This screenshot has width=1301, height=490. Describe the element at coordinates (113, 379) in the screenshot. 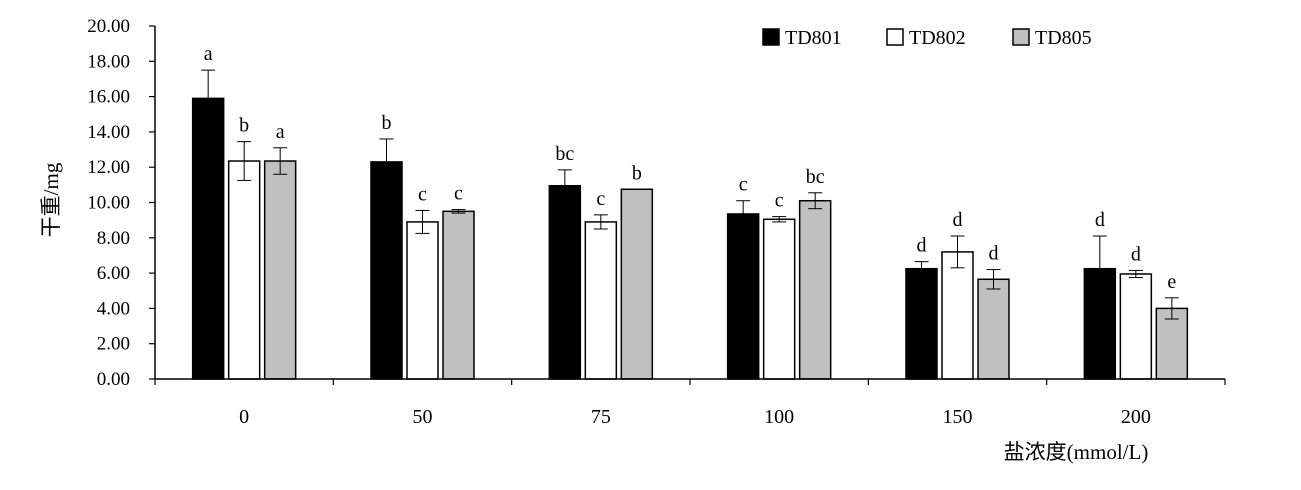

I see `y-tick-label: 0.00` at that location.